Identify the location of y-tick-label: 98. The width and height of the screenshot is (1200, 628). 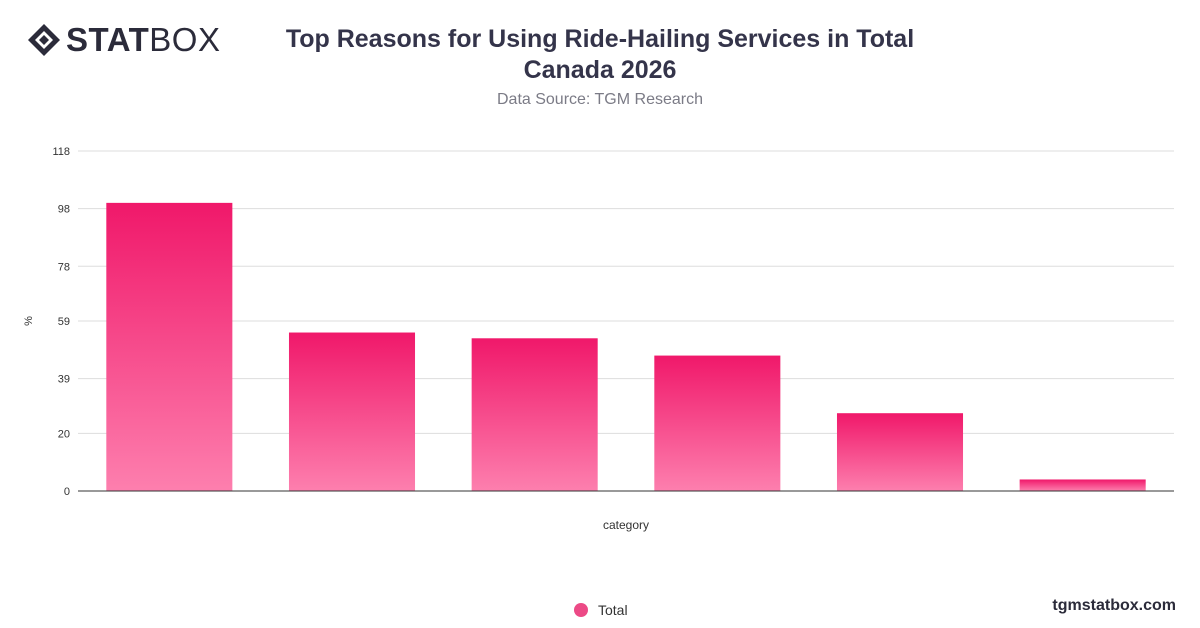
(64, 210).